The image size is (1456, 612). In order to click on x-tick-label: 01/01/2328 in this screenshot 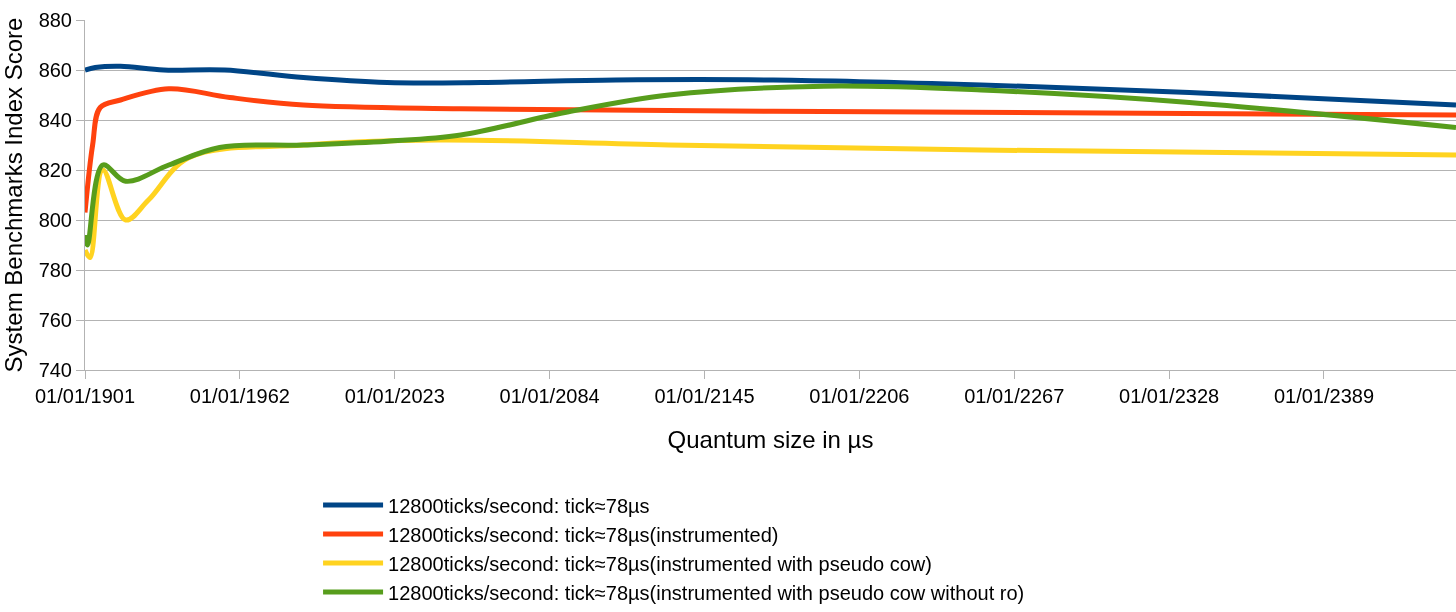, I will do `click(1169, 396)`.